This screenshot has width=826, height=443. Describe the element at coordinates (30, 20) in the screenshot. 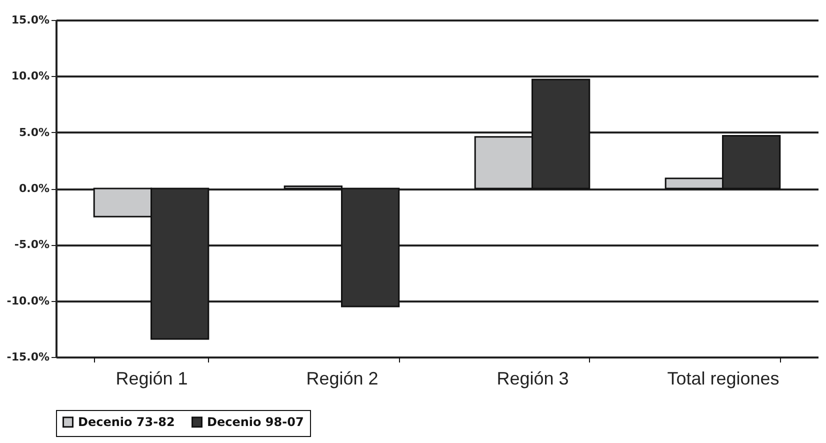

I see `y-tick-label: 15.0%` at that location.